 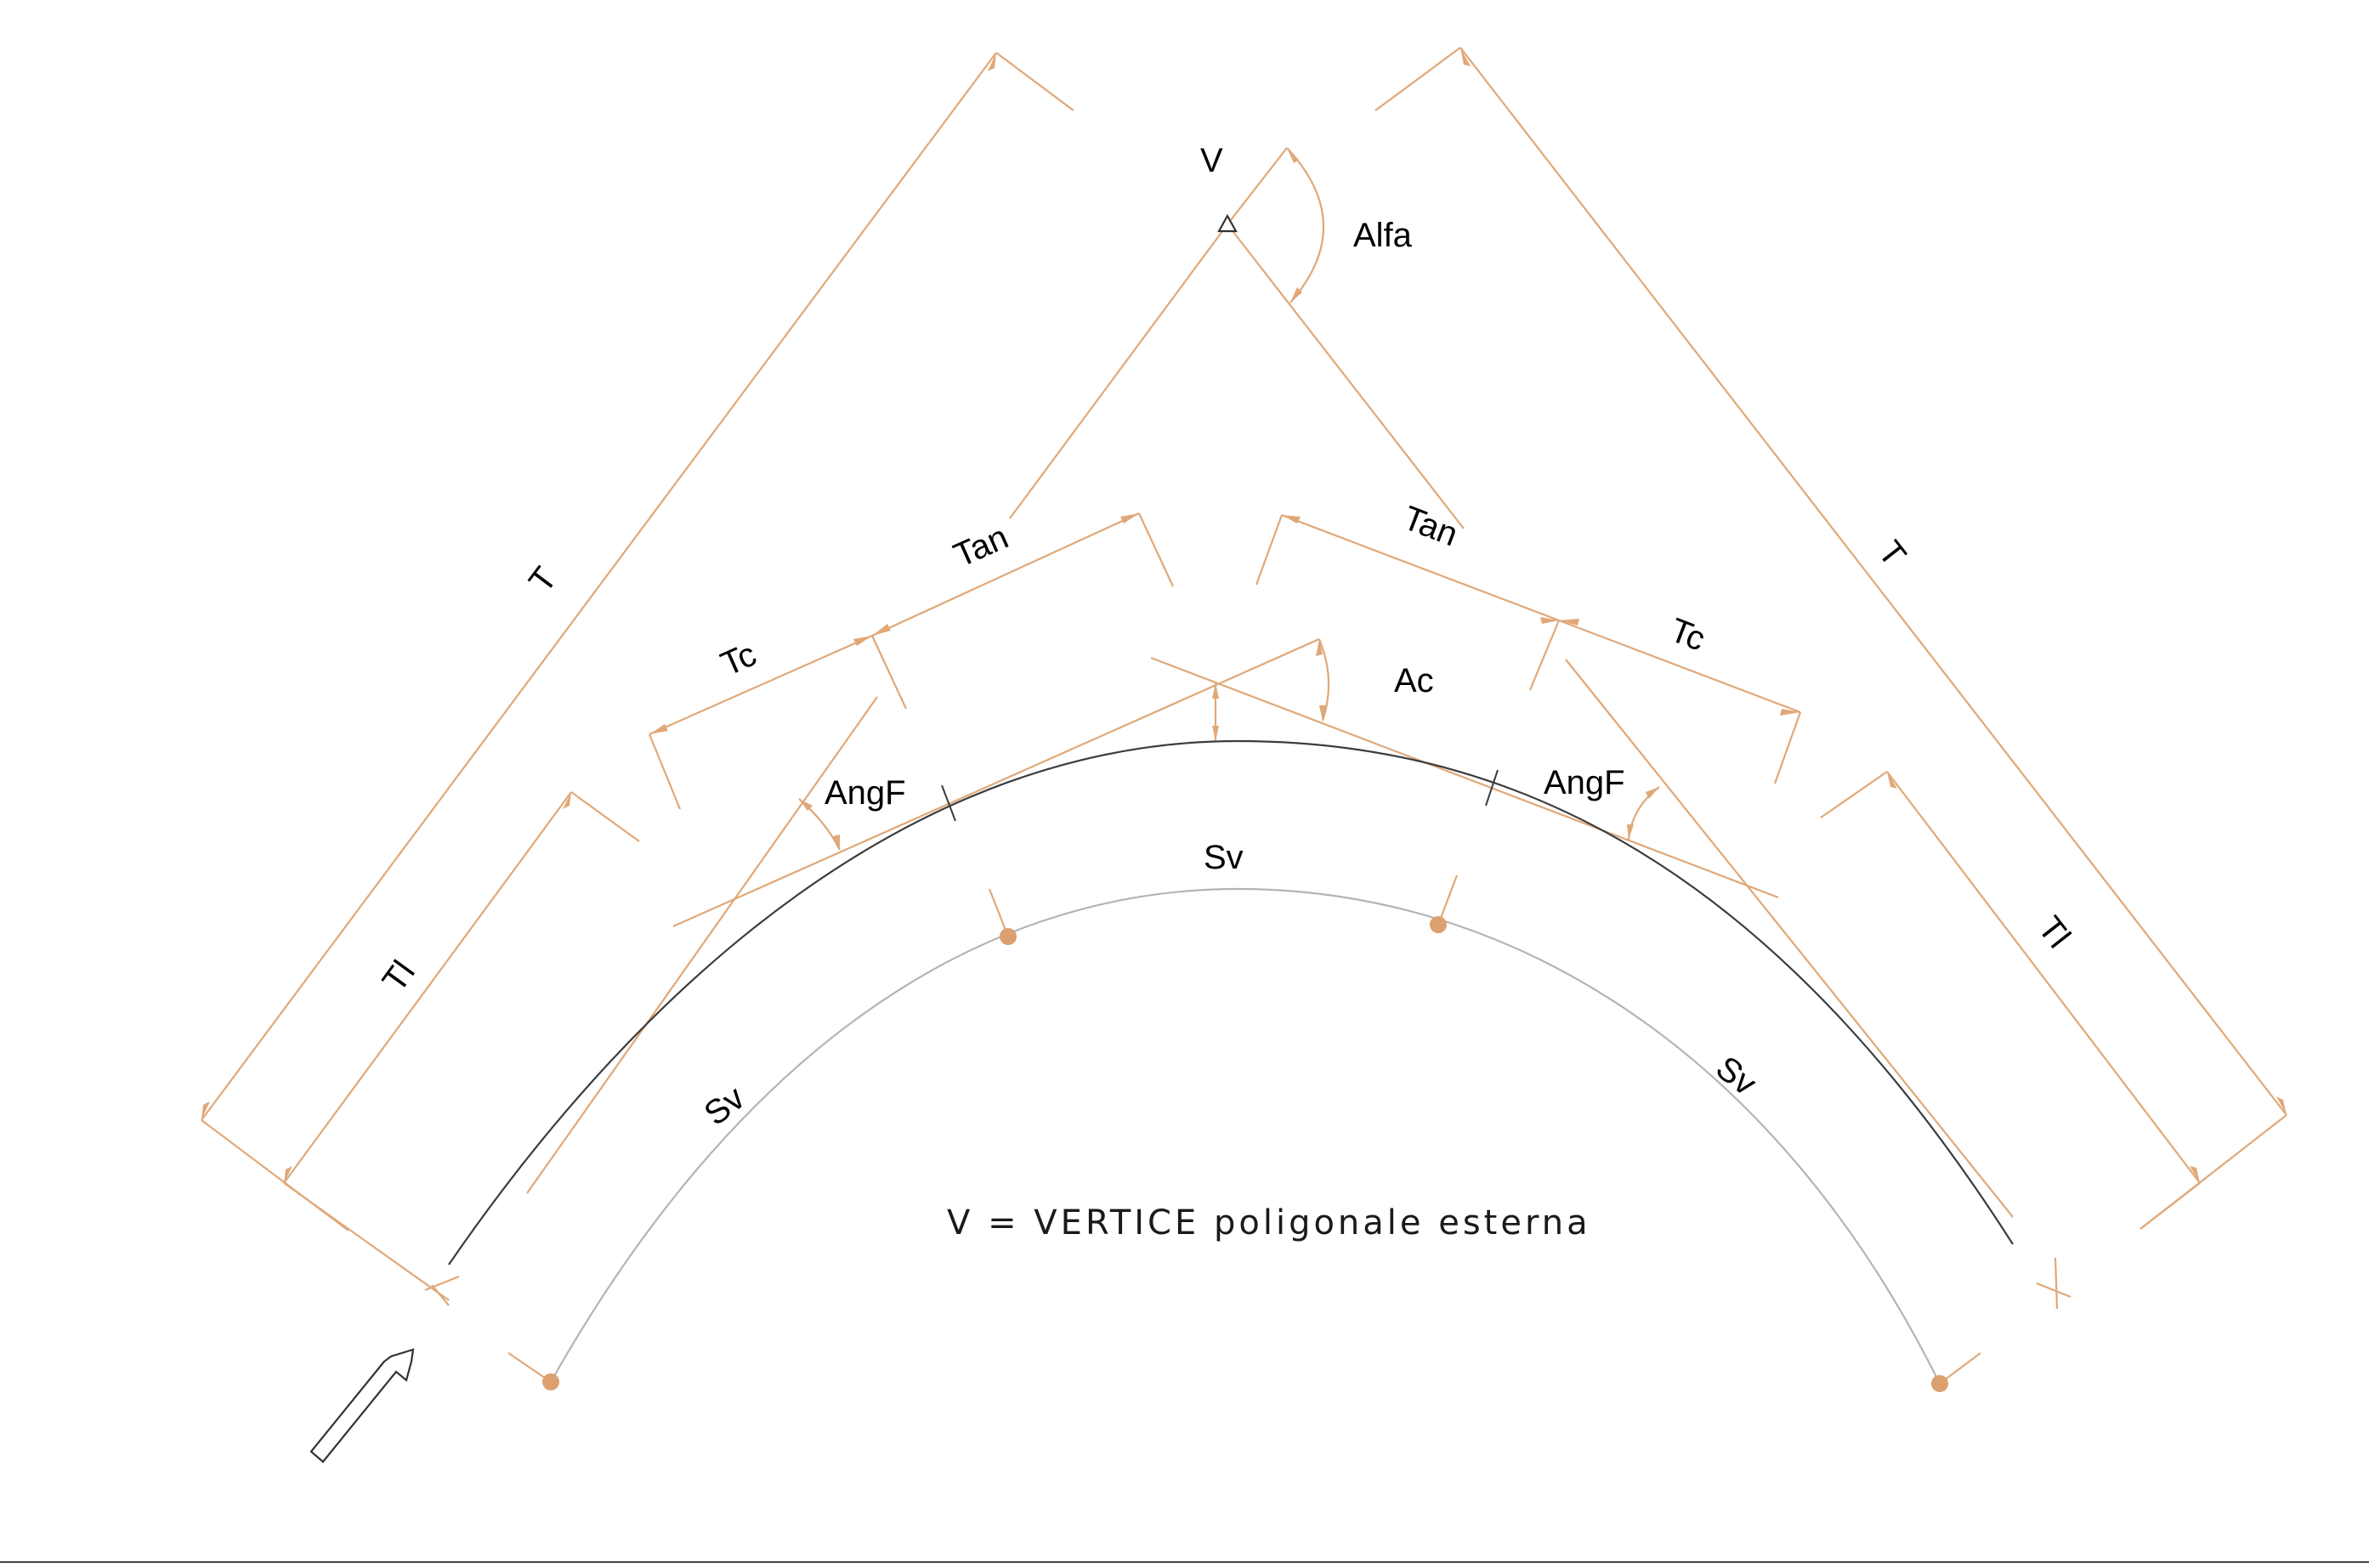 I want to click on label-t-right: T, so click(x=1892, y=554).